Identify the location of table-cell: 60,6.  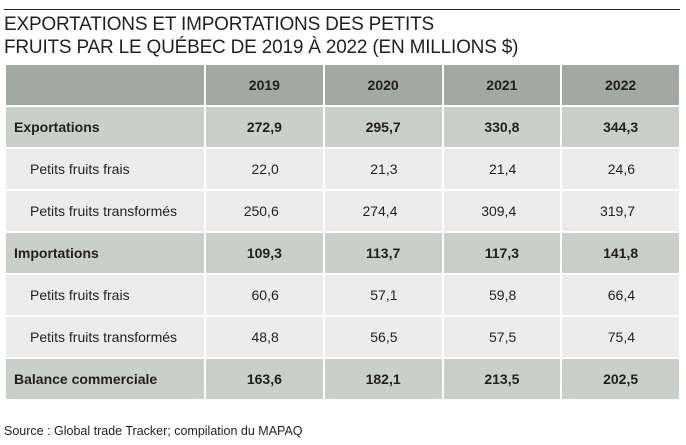
(264, 295).